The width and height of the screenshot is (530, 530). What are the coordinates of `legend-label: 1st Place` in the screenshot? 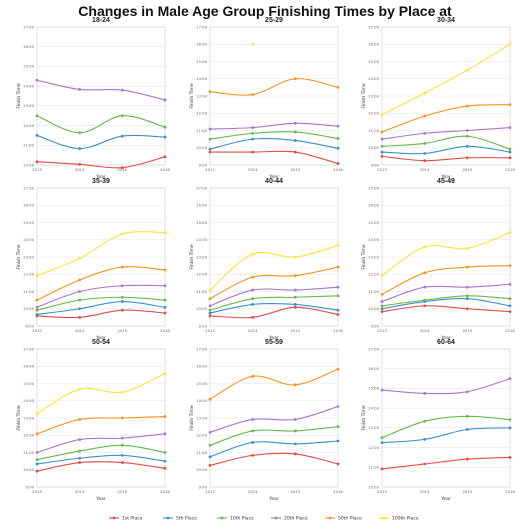 It's located at (132, 519).